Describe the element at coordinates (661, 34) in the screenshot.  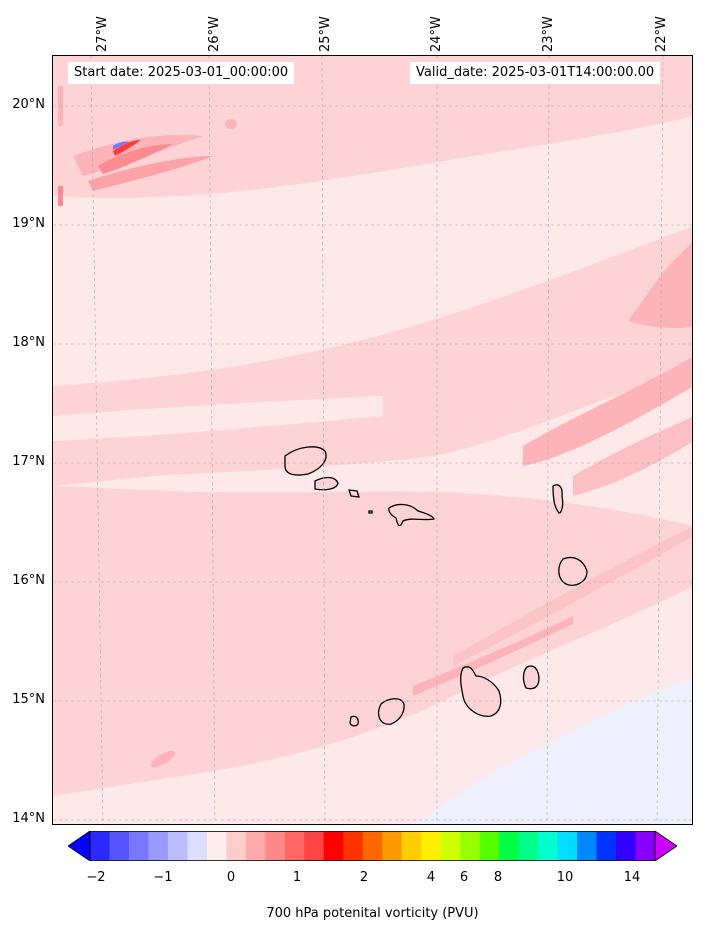
I see `lon-label-22w: 22°W` at that location.